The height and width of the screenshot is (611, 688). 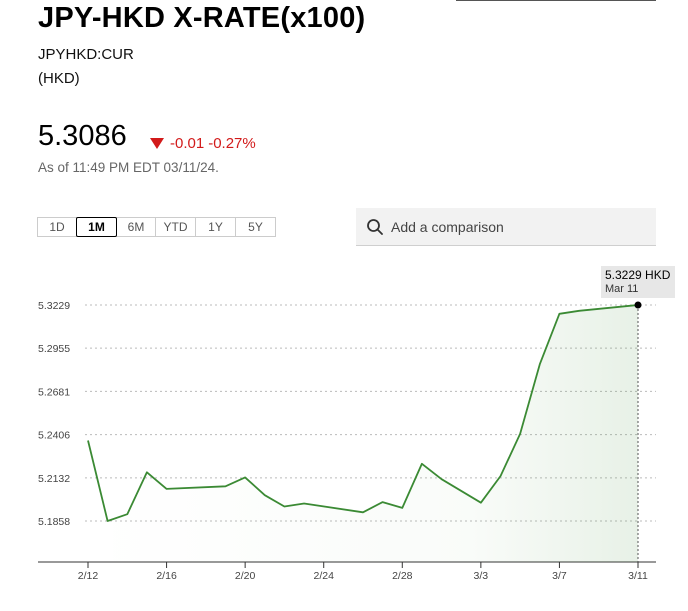 I want to click on price-change: -0.01 -0.27%, so click(x=203, y=143).